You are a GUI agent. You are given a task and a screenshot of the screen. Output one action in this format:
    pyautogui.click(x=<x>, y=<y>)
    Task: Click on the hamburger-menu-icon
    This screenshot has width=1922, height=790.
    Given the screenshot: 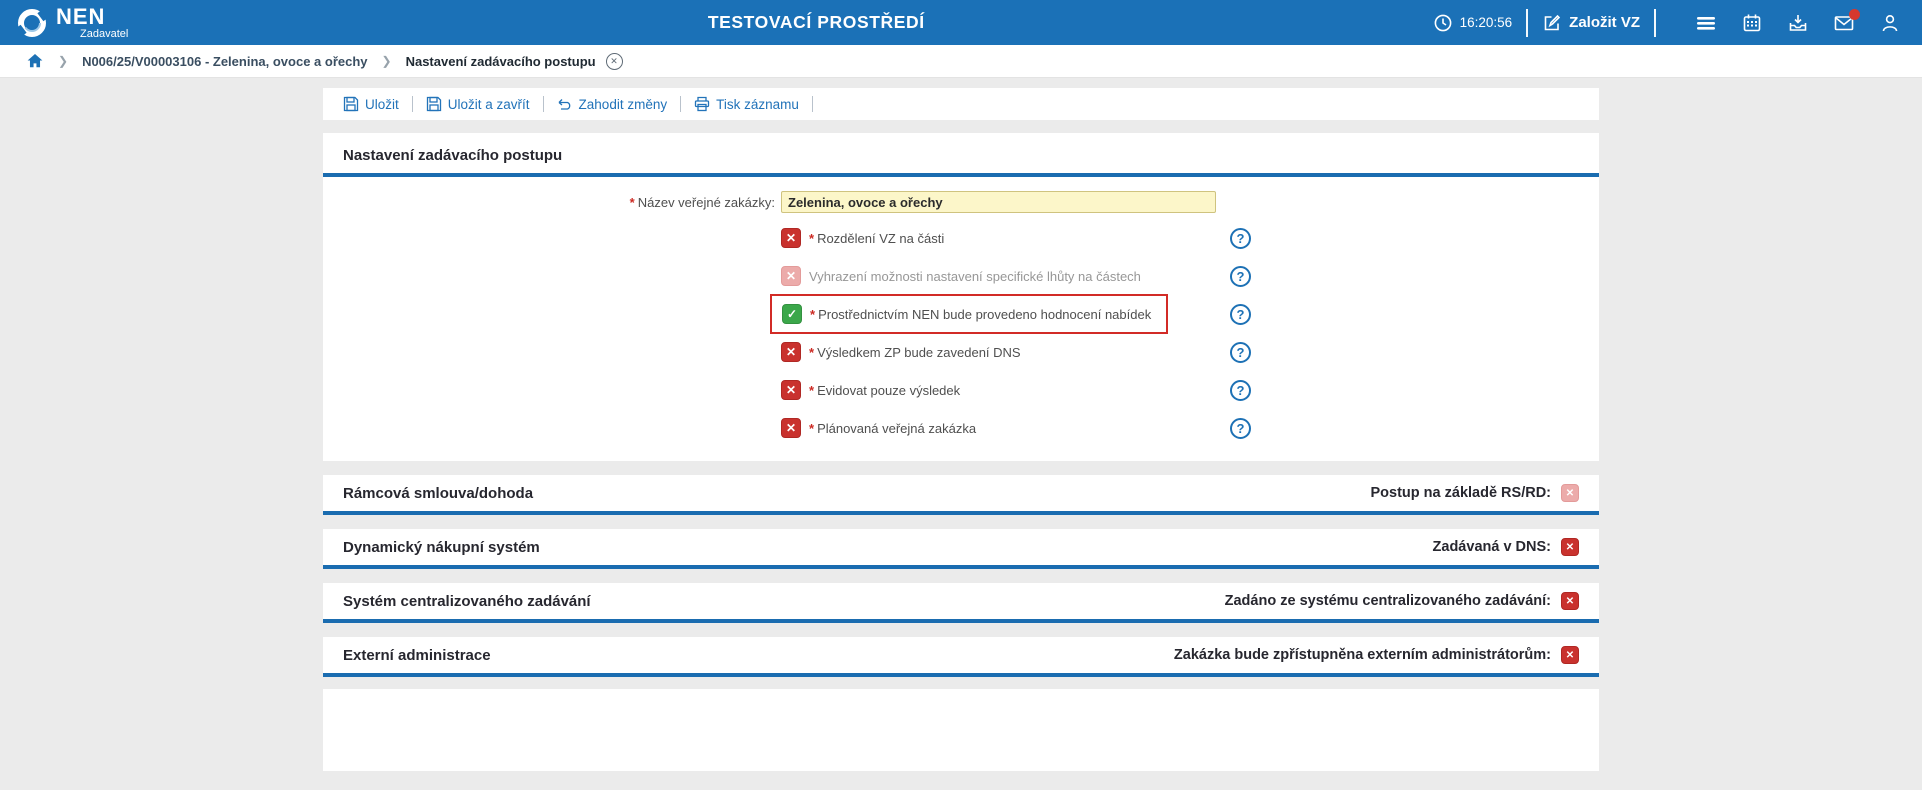 What is the action you would take?
    pyautogui.click(x=1706, y=23)
    